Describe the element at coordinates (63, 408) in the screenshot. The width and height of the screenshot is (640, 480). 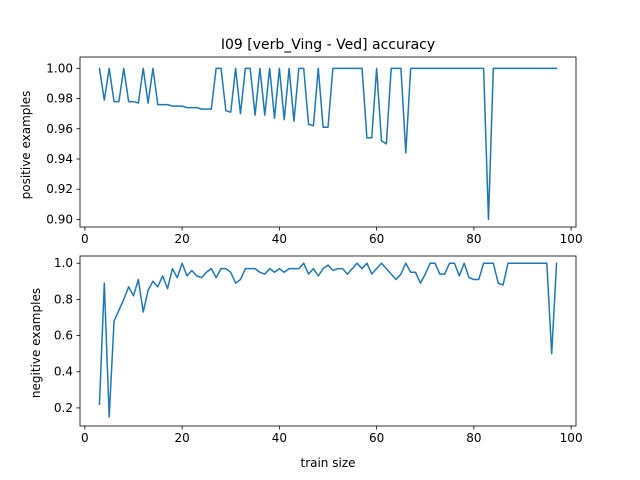
I see `y-tick-label: 0.2` at that location.